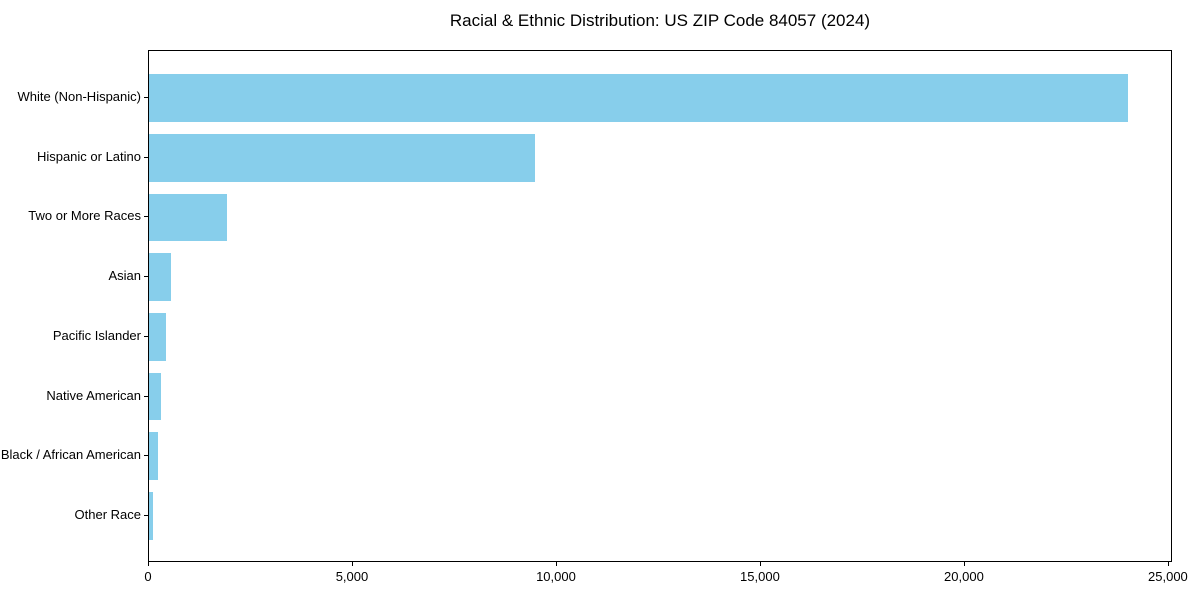 Image resolution: width=1200 pixels, height=600 pixels. I want to click on x-tick-label: 25,000, so click(1168, 576).